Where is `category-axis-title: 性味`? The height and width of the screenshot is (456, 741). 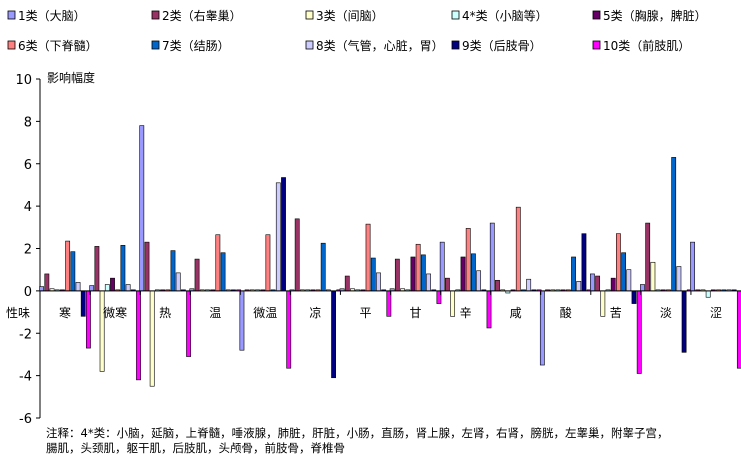
category-axis-title: 性味 is located at coordinates (18, 313).